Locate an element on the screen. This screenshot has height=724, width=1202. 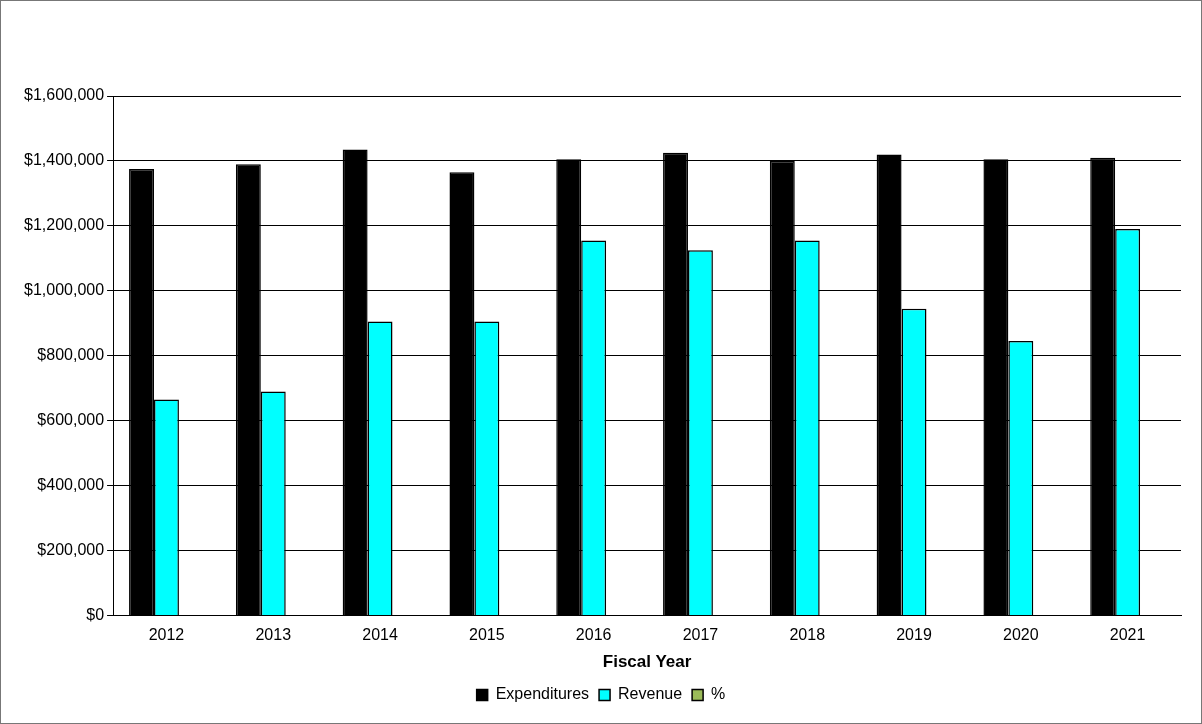
x-tick-label: 2012 is located at coordinates (166, 635).